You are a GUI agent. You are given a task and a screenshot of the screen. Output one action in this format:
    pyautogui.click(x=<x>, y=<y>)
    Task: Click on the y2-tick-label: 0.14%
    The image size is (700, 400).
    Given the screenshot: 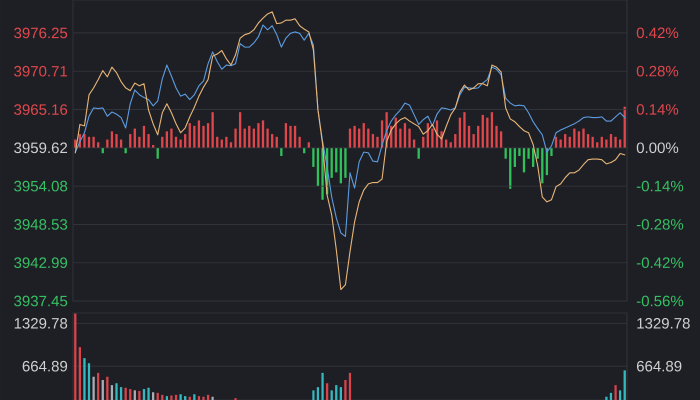 What is the action you would take?
    pyautogui.click(x=657, y=109)
    